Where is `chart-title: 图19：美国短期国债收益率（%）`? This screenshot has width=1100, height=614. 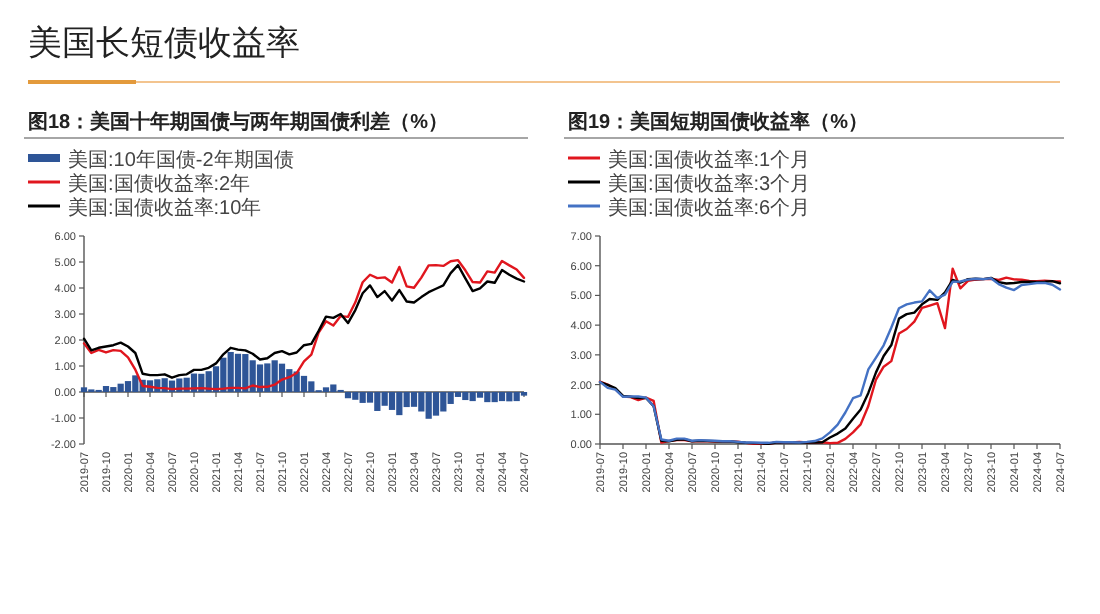 chart-title: 图19：美国短期国债收益率（%） is located at coordinates (718, 122).